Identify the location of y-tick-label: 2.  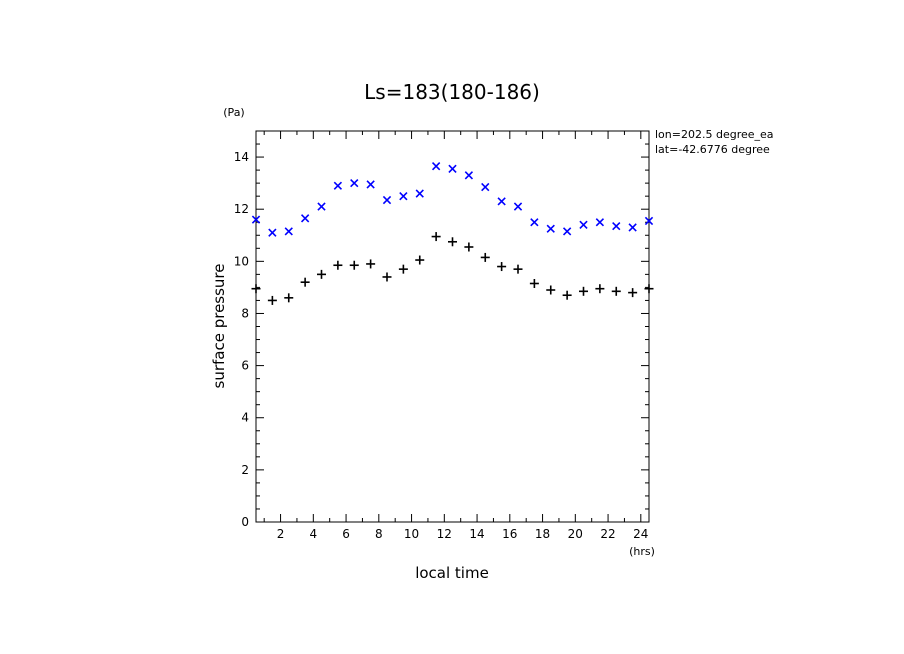
(245, 470).